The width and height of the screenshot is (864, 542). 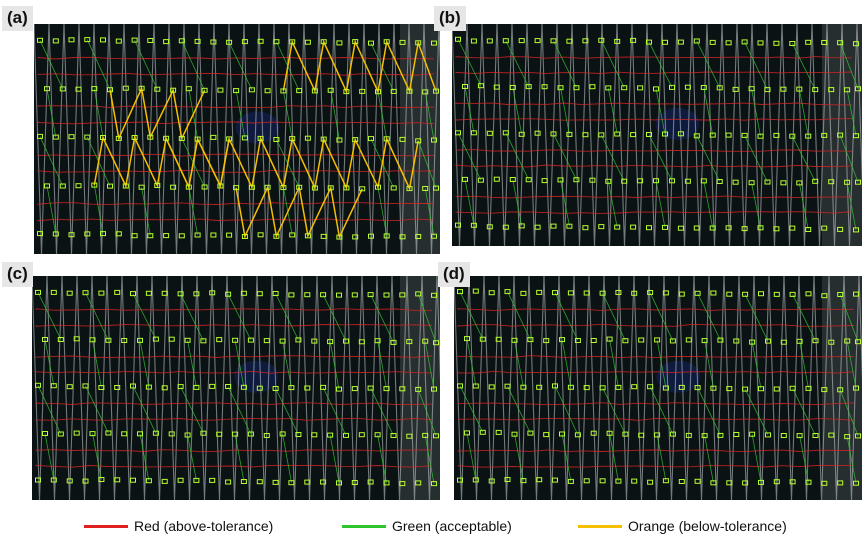 I want to click on legend-label-red: Red (above-tolerance), so click(x=204, y=526).